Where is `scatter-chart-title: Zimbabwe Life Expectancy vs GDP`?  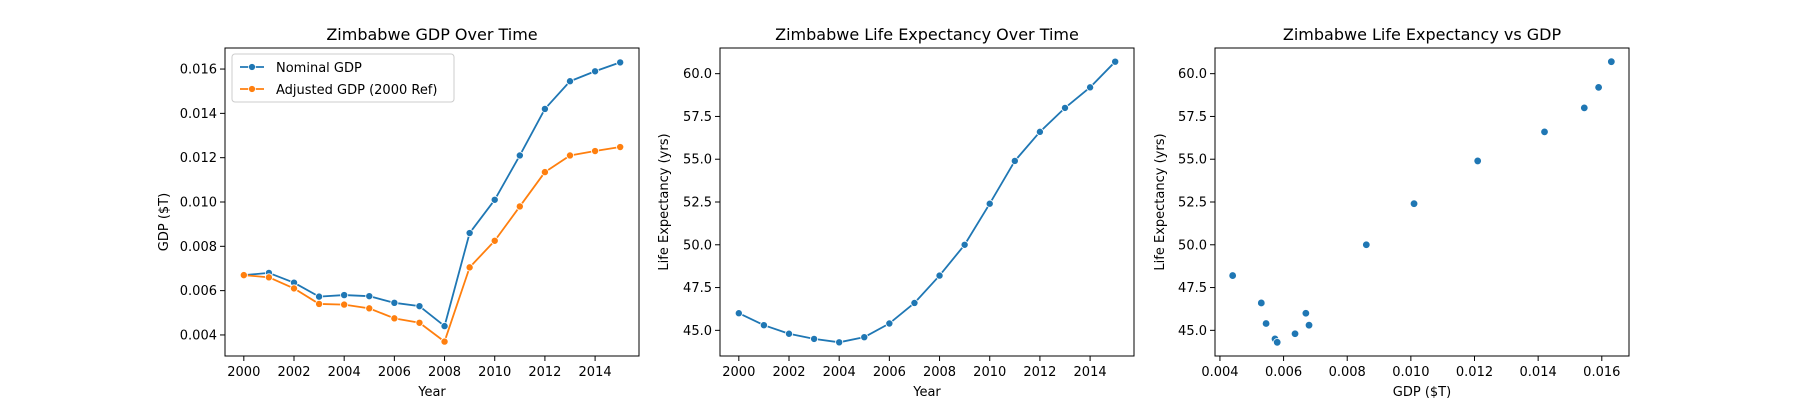 scatter-chart-title: Zimbabwe Life Expectancy vs GDP is located at coordinates (1422, 34).